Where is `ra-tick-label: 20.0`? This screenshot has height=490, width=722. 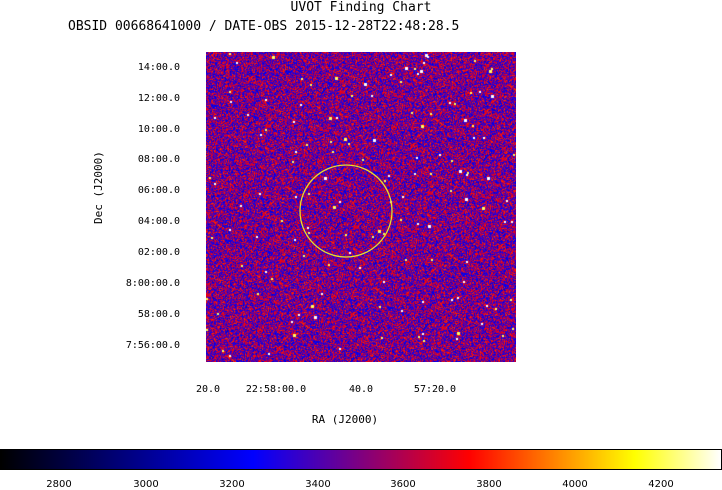 ra-tick-label: 20.0 is located at coordinates (208, 389).